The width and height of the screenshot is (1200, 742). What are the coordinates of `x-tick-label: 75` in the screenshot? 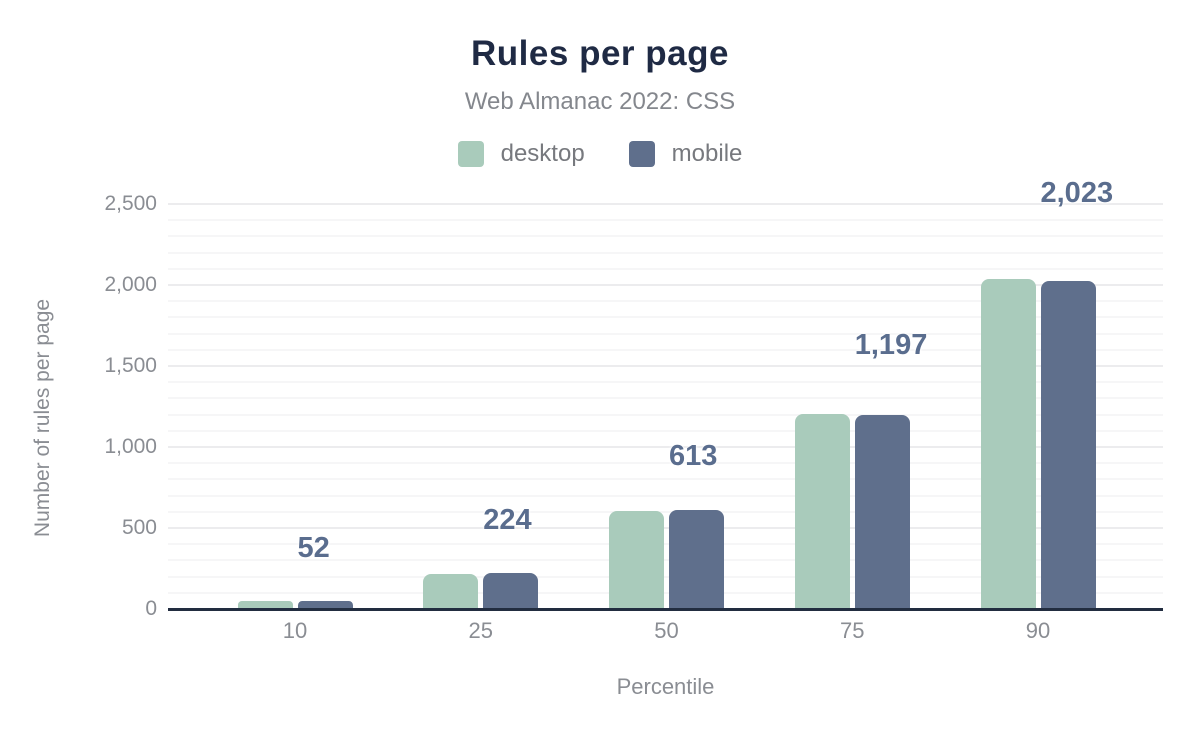 It's located at (852, 630).